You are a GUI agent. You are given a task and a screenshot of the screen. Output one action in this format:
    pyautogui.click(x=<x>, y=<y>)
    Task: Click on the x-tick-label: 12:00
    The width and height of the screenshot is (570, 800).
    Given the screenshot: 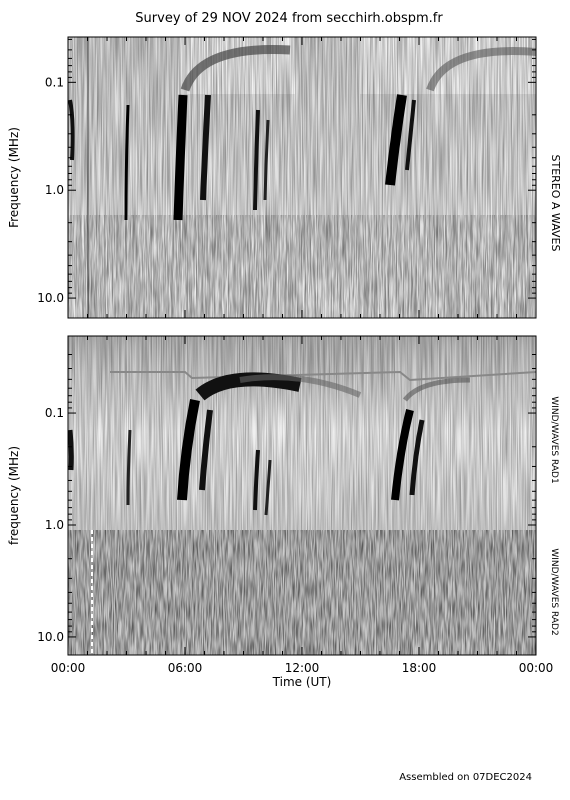 What is the action you would take?
    pyautogui.click(x=302, y=668)
    